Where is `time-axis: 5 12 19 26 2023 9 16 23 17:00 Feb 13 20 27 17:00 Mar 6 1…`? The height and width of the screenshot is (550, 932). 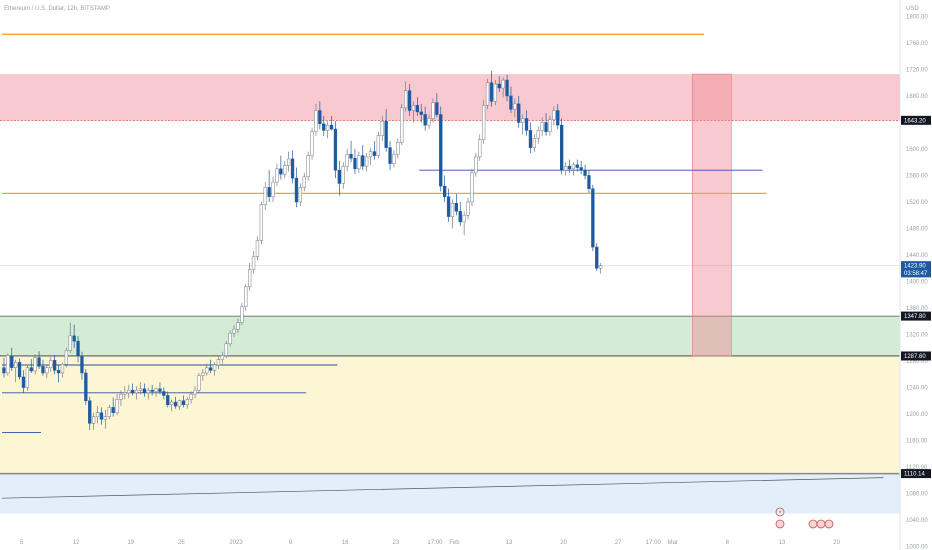 time-axis: 5 12 19 26 2023 9 16 23 17:00 Feb 13 20 27 17:00 Mar 6 1… is located at coordinates (430, 543).